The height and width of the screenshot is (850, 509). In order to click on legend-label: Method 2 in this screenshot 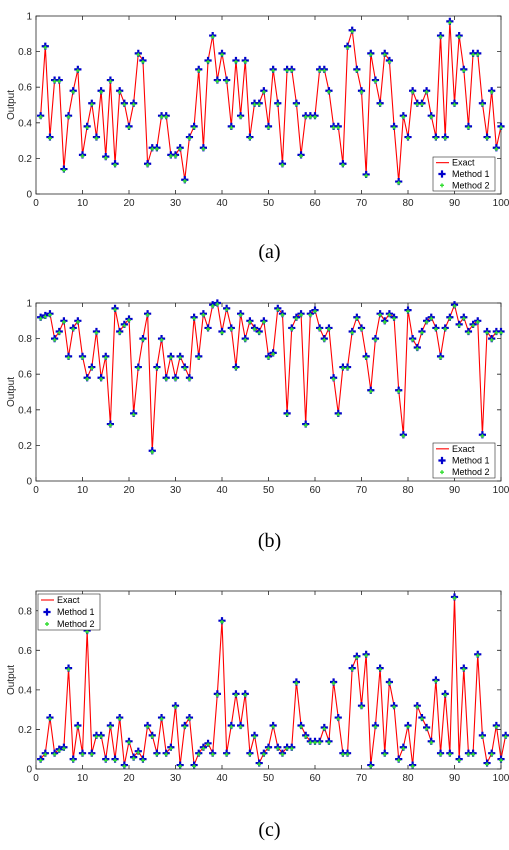, I will do `click(471, 472)`.